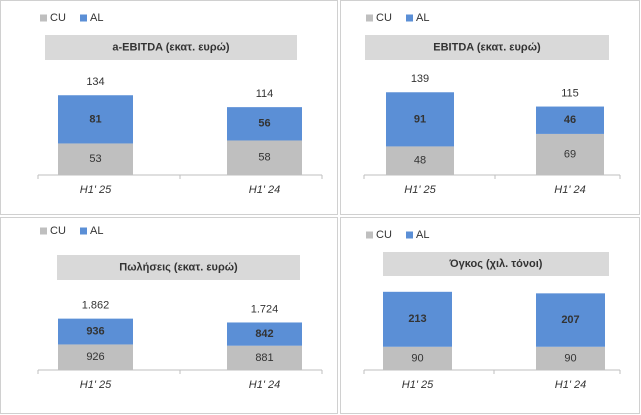 The height and width of the screenshot is (415, 641). I want to click on chart-title: Πωλήσεις (εκατ. ευρώ), so click(178, 267).